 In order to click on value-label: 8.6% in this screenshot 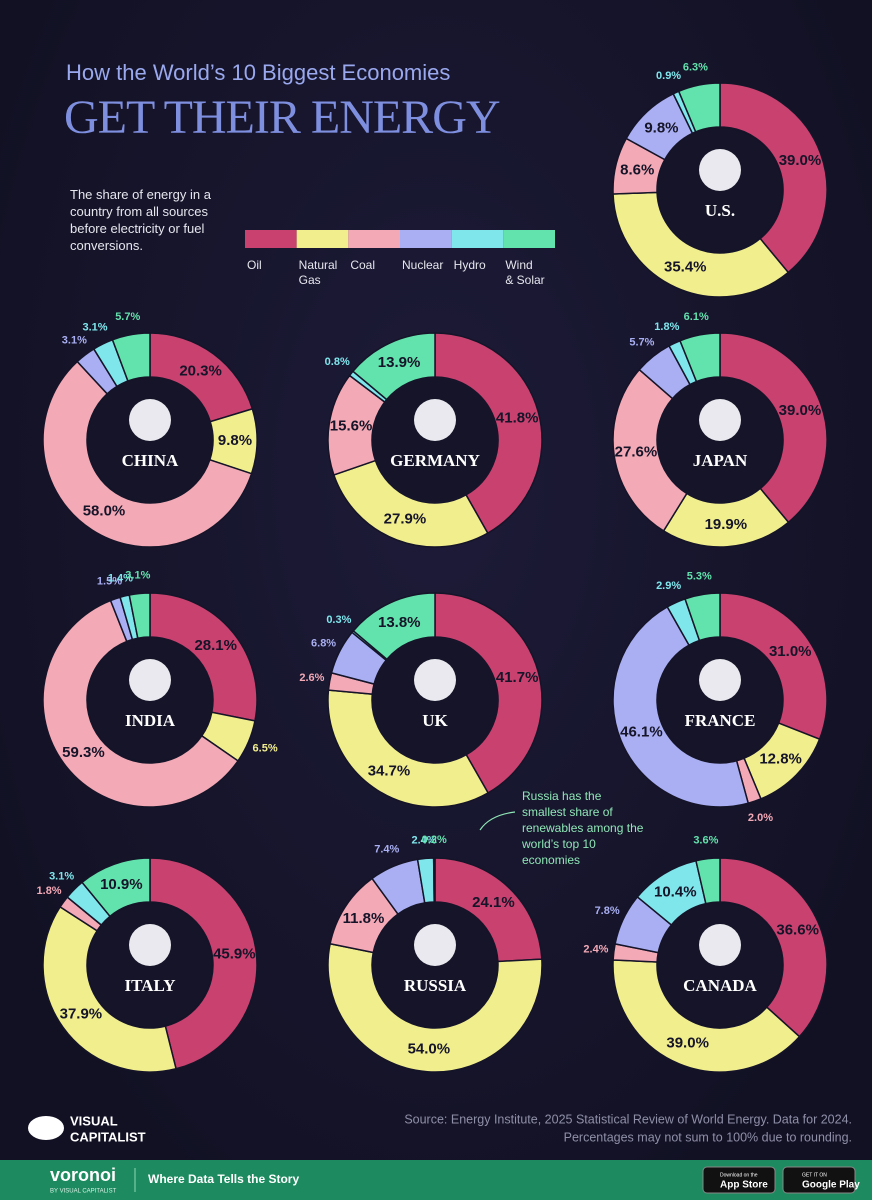, I will do `click(637, 169)`.